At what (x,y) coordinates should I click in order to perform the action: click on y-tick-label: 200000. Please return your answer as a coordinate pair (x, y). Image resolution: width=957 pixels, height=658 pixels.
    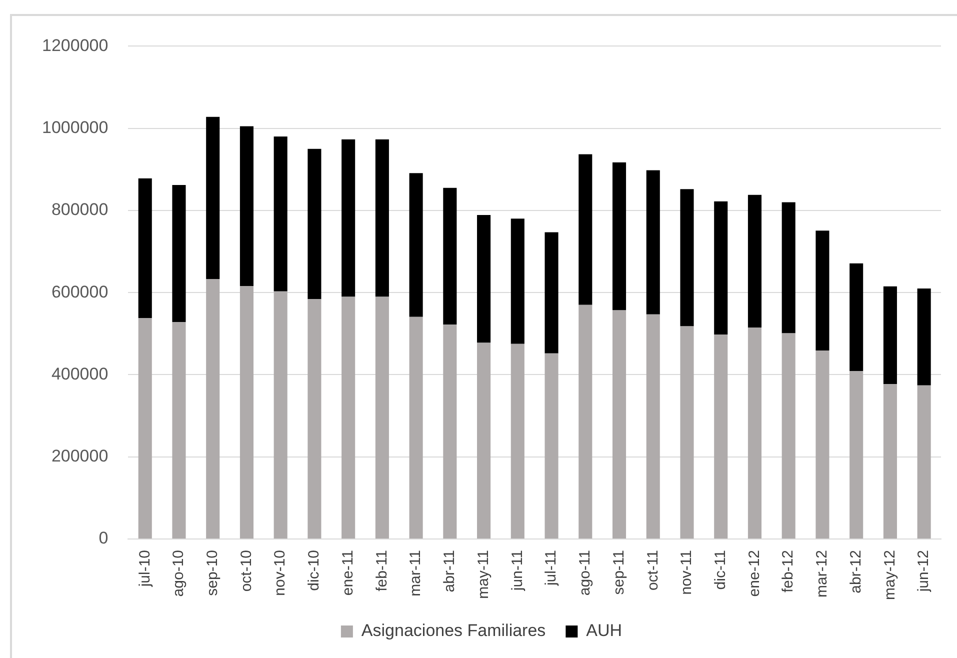
    Looking at the image, I should click on (79, 456).